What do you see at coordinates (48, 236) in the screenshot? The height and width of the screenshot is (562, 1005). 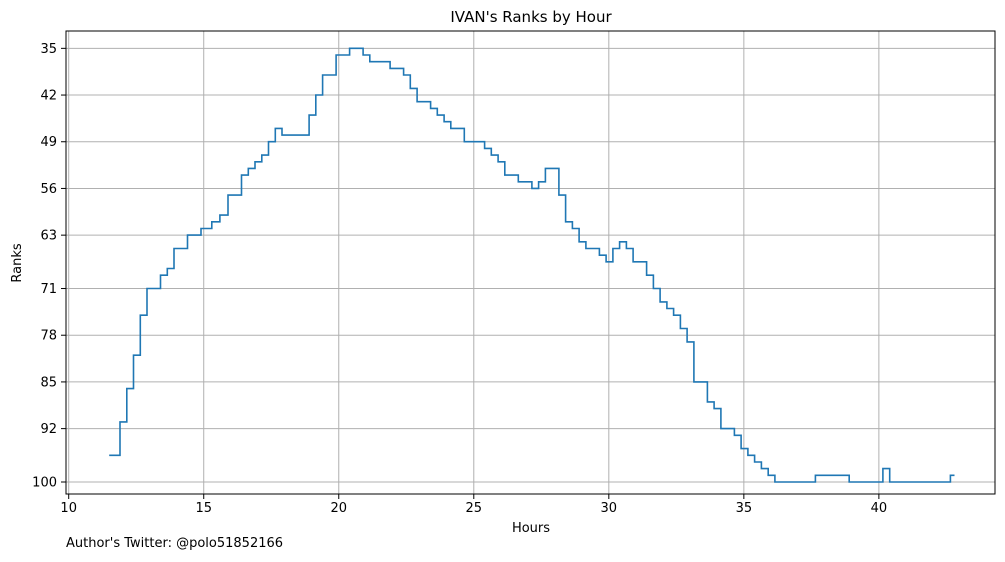 I see `y-tick-label: 63` at bounding box center [48, 236].